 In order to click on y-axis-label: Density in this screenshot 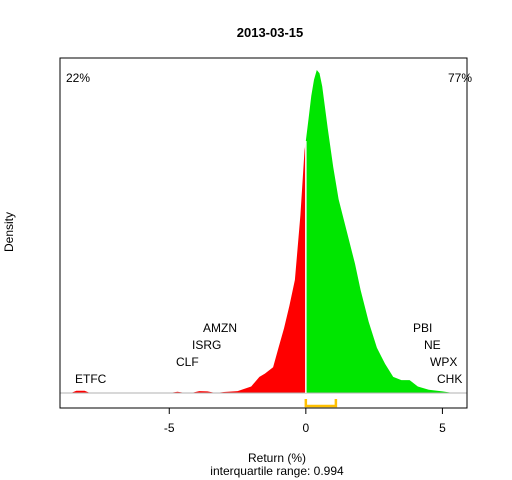, I will do `click(9, 232)`.